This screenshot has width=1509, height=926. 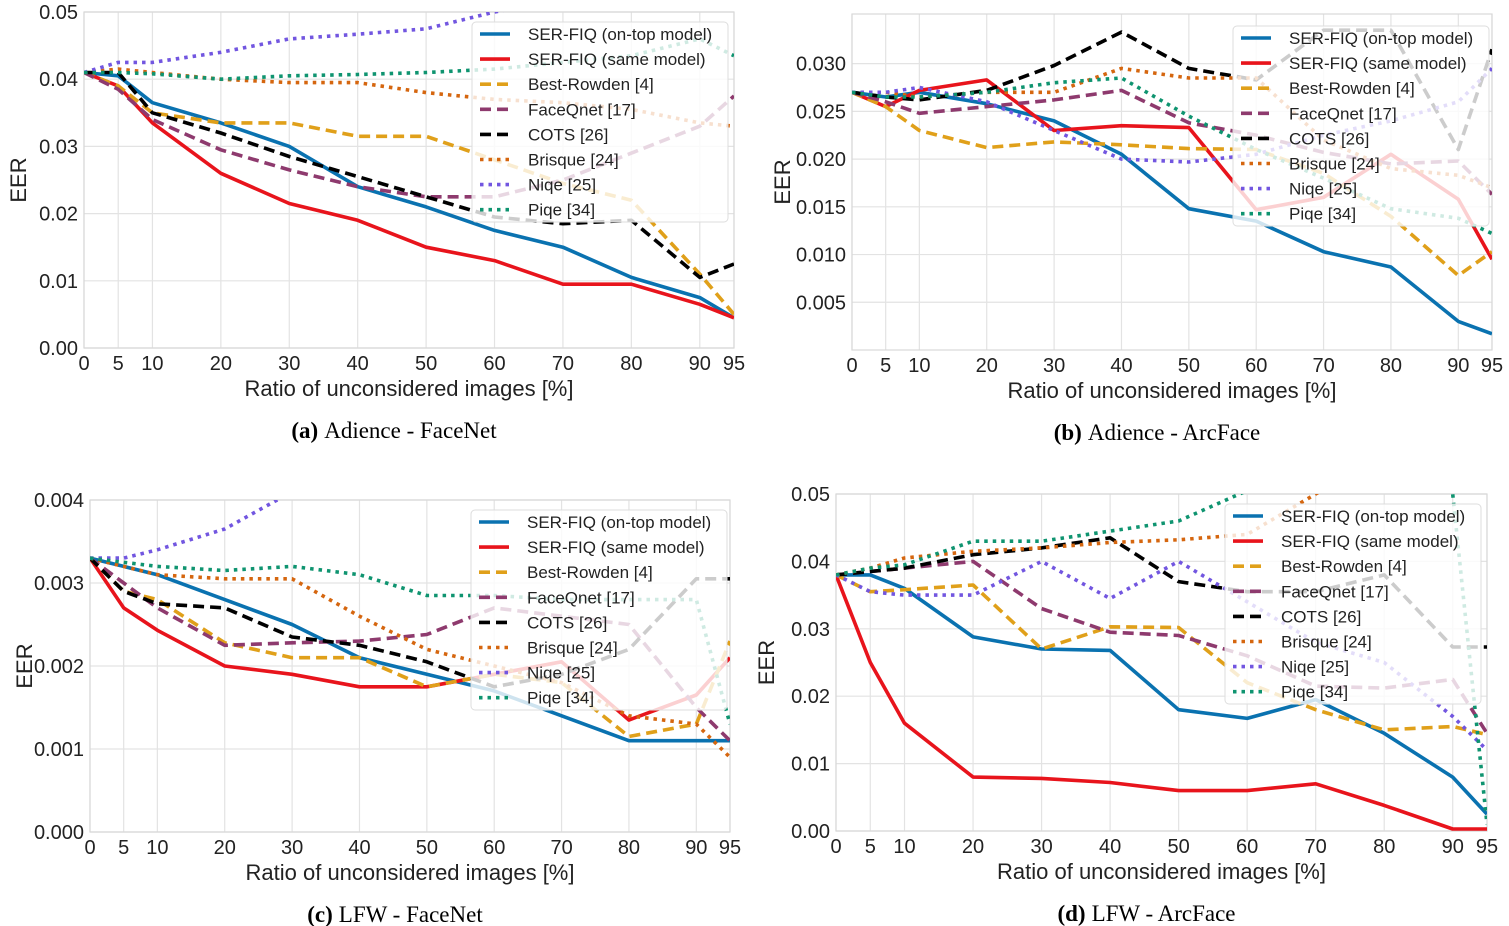 I want to click on x-tick-label: 0, so click(x=851, y=366).